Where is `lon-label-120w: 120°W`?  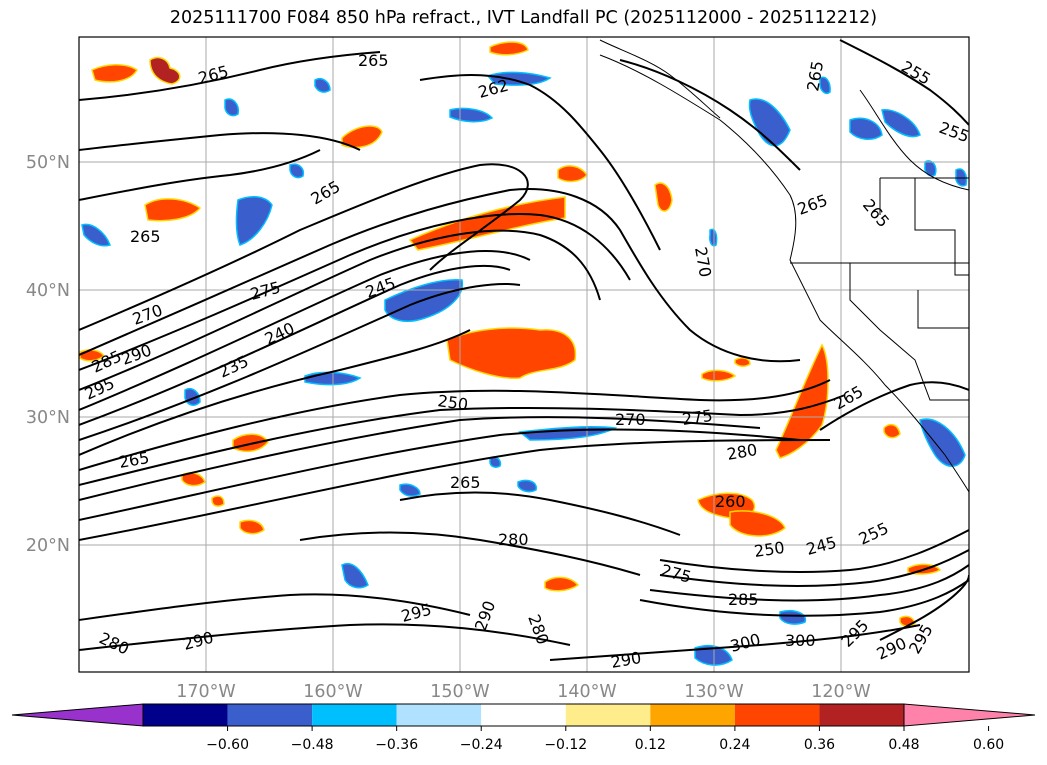 lon-label-120w: 120°W is located at coordinates (840, 692).